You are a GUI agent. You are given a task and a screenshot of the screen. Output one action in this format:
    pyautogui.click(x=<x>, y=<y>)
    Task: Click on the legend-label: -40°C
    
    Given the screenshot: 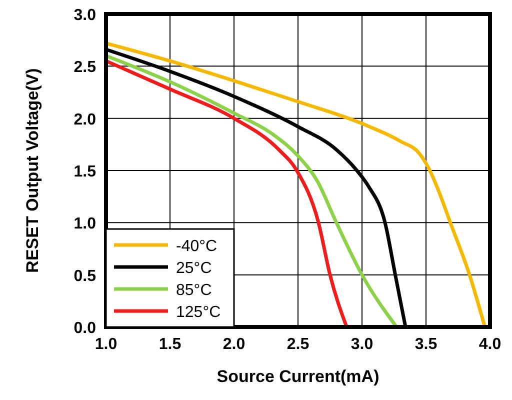 What is the action you would take?
    pyautogui.click(x=197, y=246)
    